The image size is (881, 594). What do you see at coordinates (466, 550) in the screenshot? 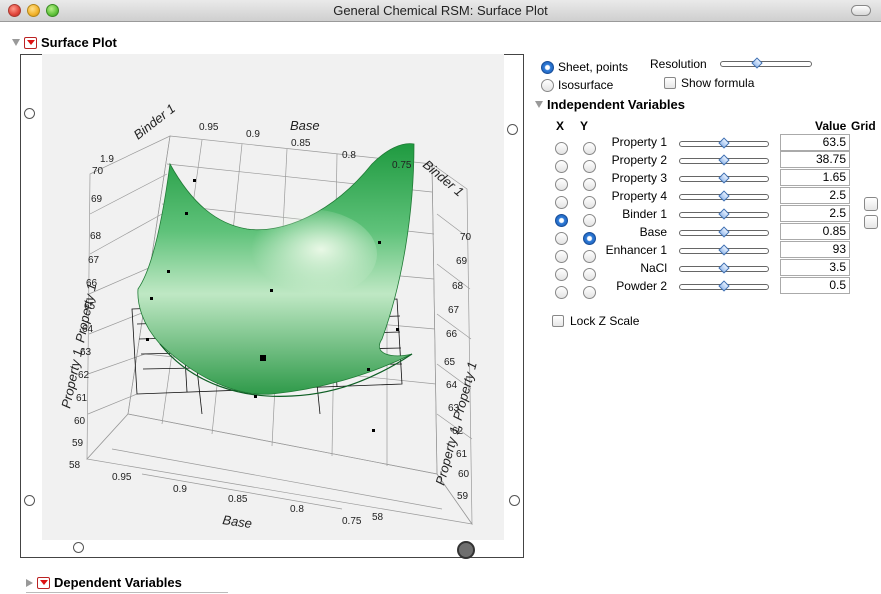
I see `rotation-handle-gray-bottom` at bounding box center [466, 550].